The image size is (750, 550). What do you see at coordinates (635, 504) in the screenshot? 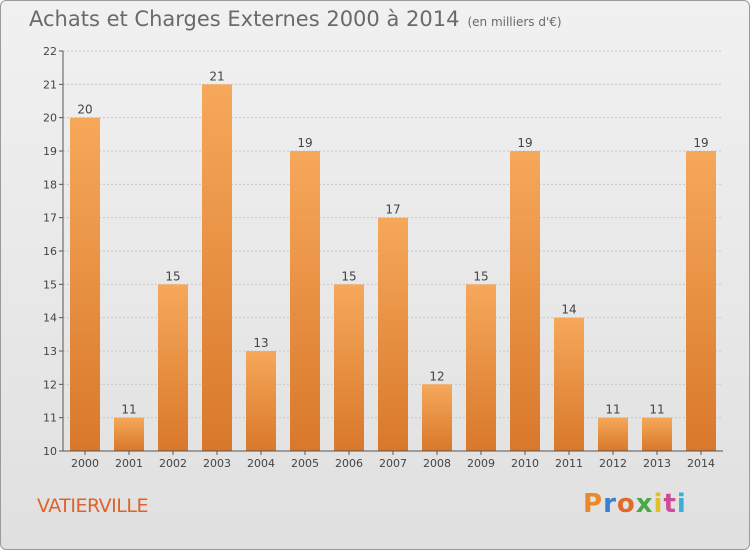
I see `proxiti-logo: Proxiti` at bounding box center [635, 504].